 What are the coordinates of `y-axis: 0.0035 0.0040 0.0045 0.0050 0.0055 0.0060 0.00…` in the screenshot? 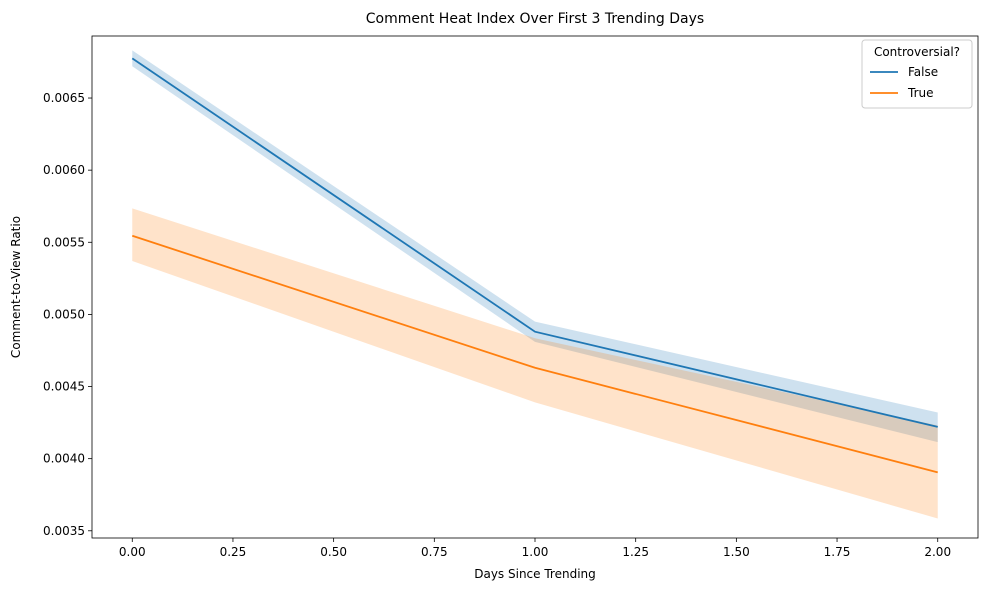 It's located at (67, 314).